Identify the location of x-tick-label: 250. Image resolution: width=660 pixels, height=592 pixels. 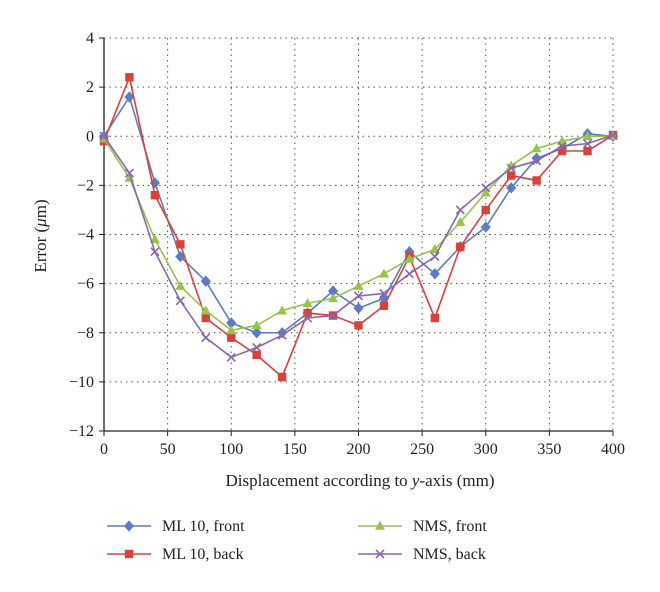
(422, 449).